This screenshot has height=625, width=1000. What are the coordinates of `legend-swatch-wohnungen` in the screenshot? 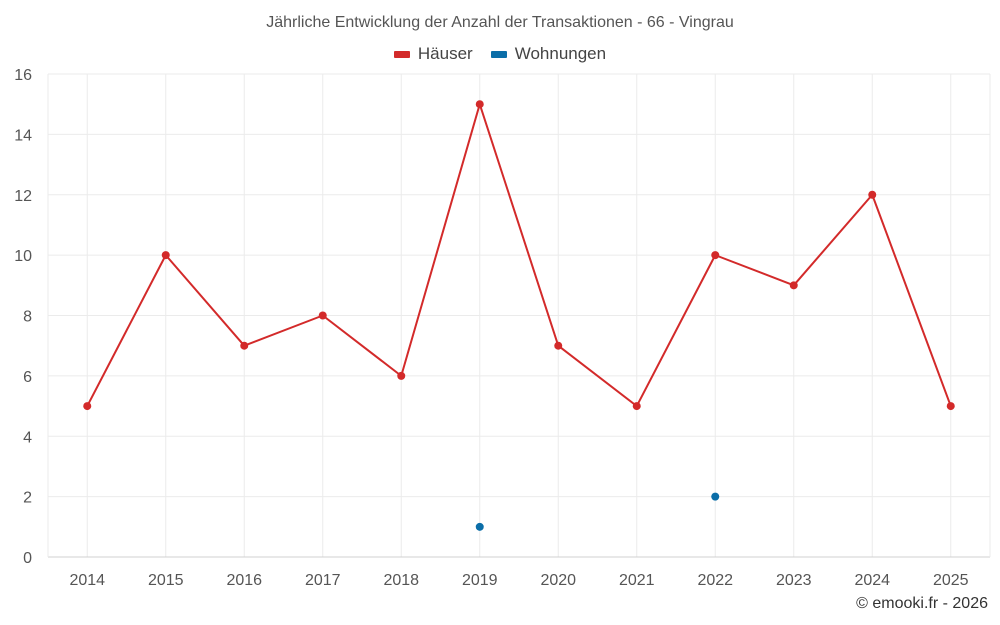 It's located at (498, 54).